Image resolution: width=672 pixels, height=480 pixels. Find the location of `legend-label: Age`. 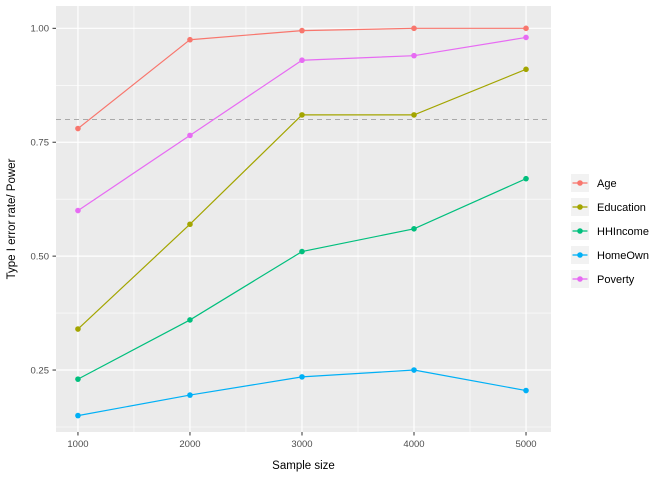

legend-label: Age is located at coordinates (607, 184).